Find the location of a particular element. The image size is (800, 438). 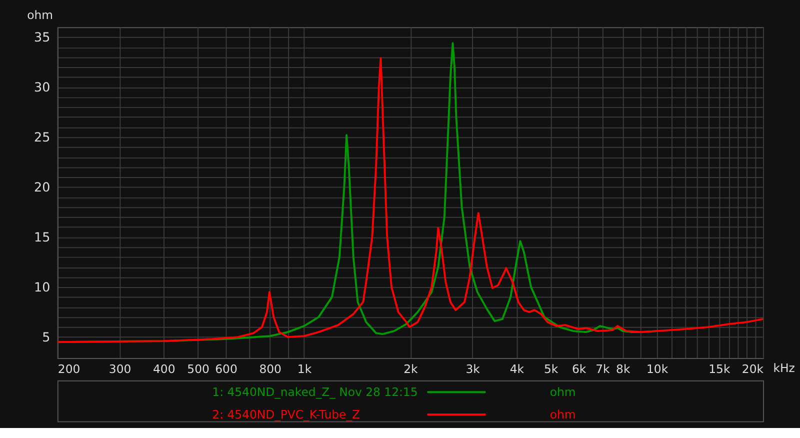

y-tick-label: 5 is located at coordinates (46, 336).